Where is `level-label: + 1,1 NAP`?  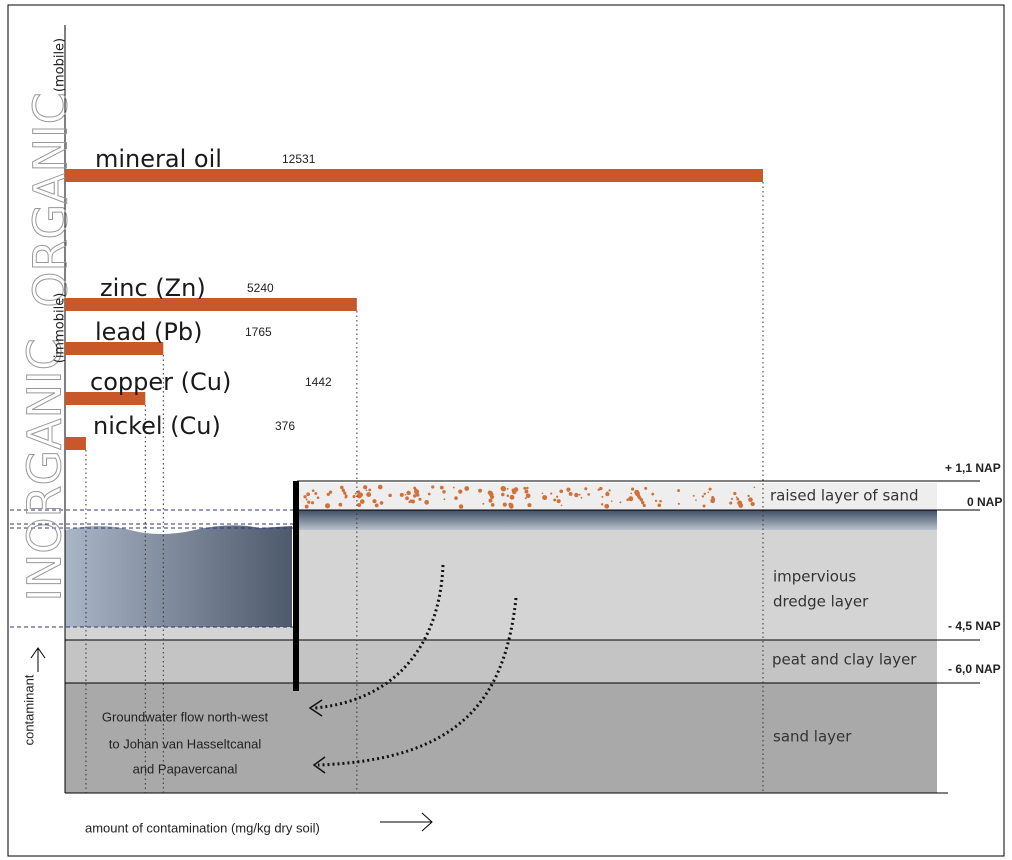
level-label: + 1,1 NAP is located at coordinates (973, 468).